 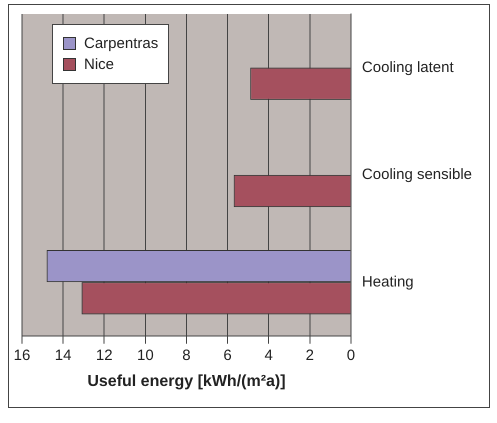 I want to click on legend-label: Nice, so click(x=99, y=64).